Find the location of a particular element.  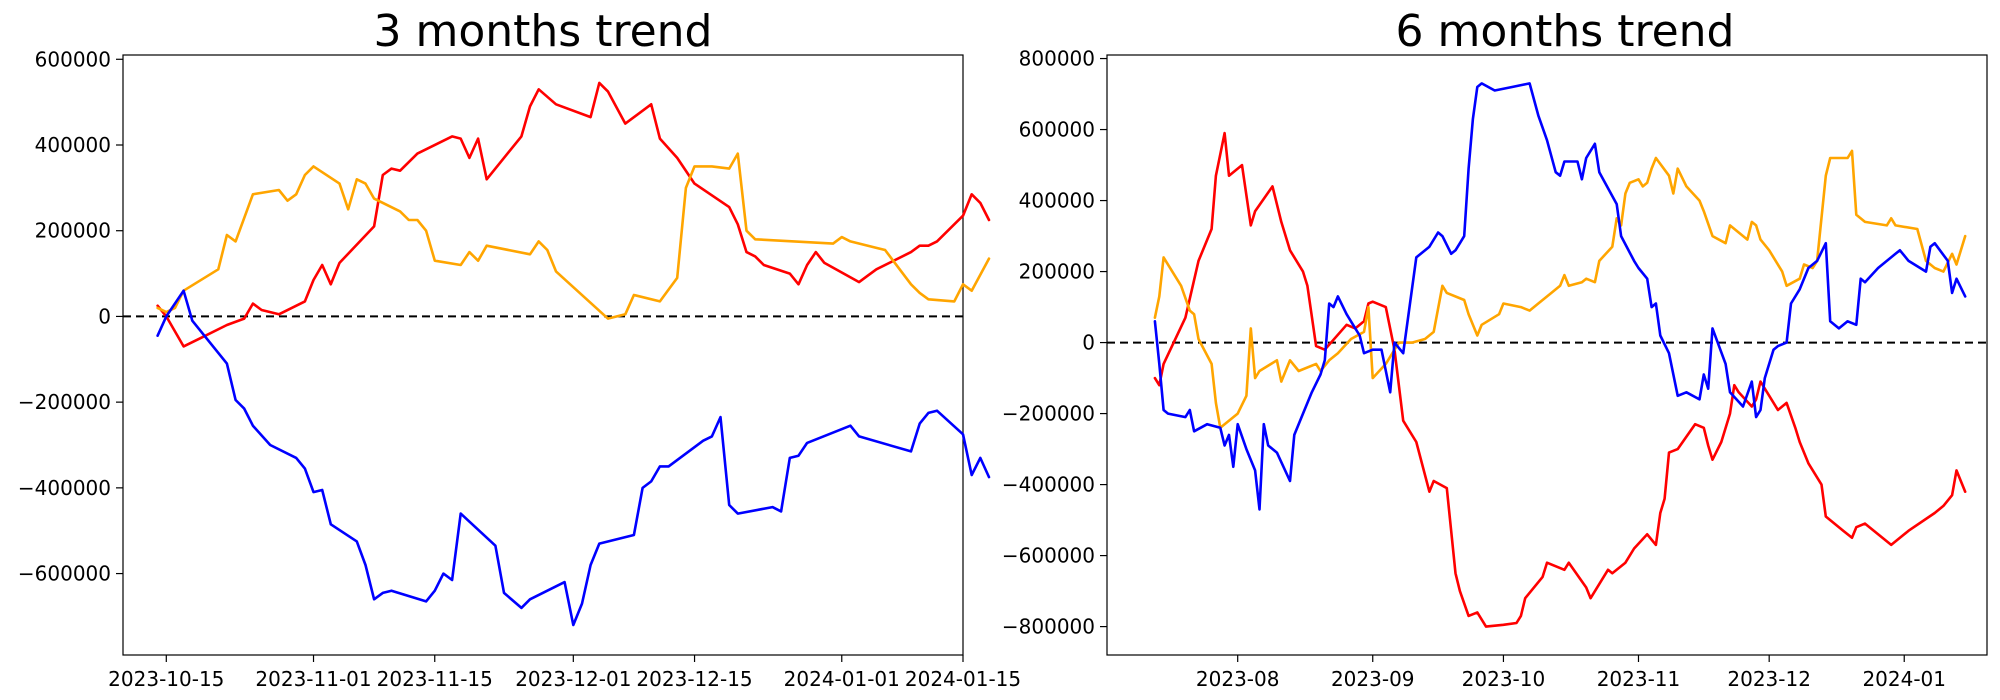

x-tick-label: 2023-10 is located at coordinates (1504, 679).